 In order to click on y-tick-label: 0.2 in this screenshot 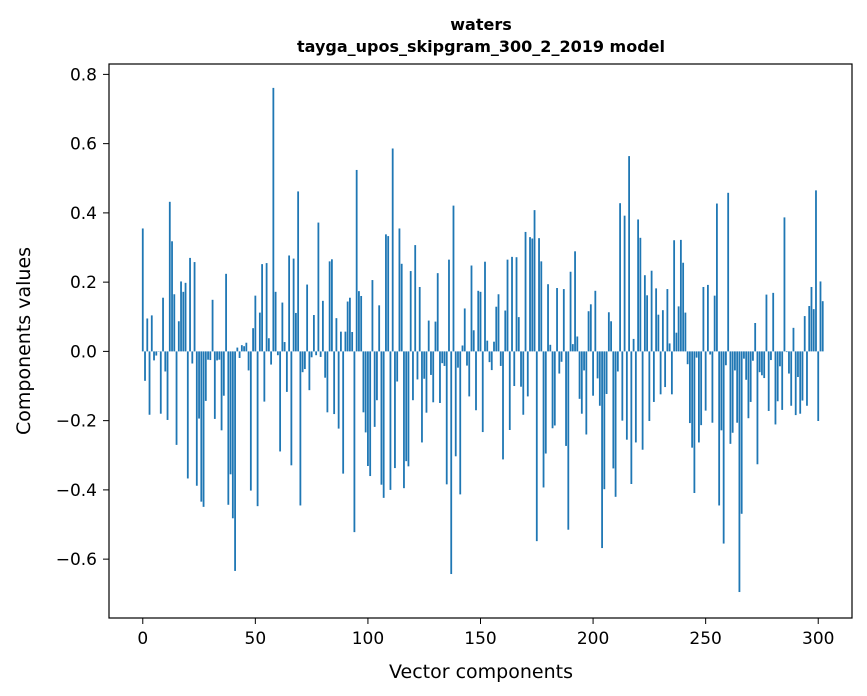, I will do `click(83, 283)`.